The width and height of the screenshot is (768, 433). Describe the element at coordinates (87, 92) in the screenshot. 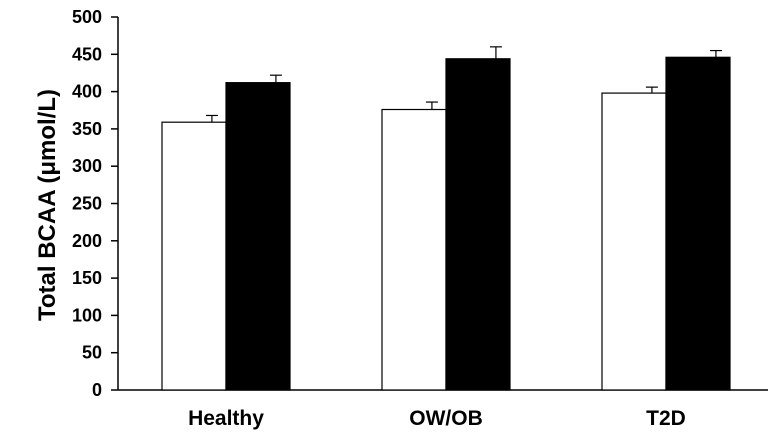

I see `y-tick-label: 400` at that location.